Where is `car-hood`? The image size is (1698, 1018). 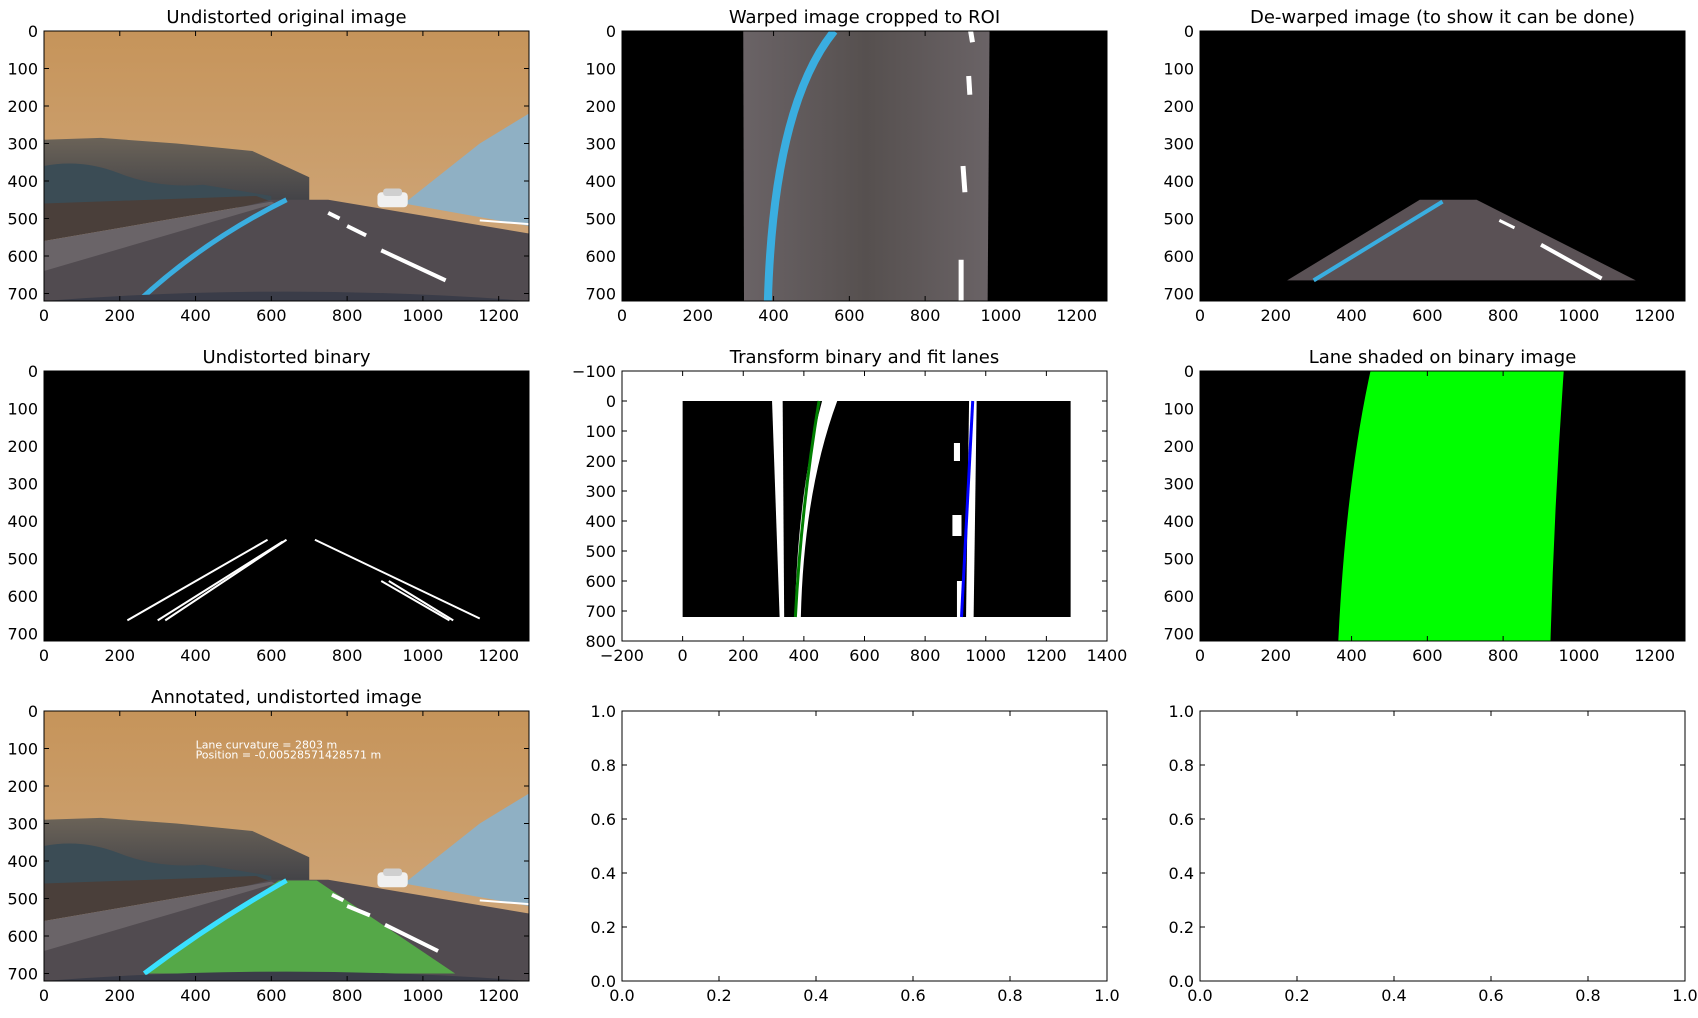 car-hood is located at coordinates (286, 976).